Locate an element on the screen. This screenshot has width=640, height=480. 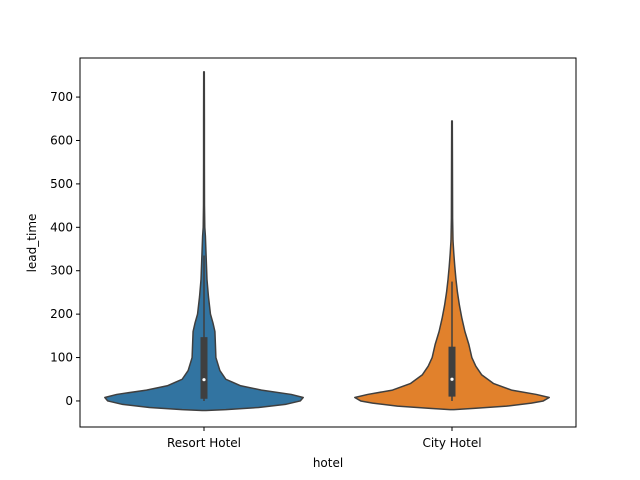
y-tick-label: 500 is located at coordinates (61, 184).